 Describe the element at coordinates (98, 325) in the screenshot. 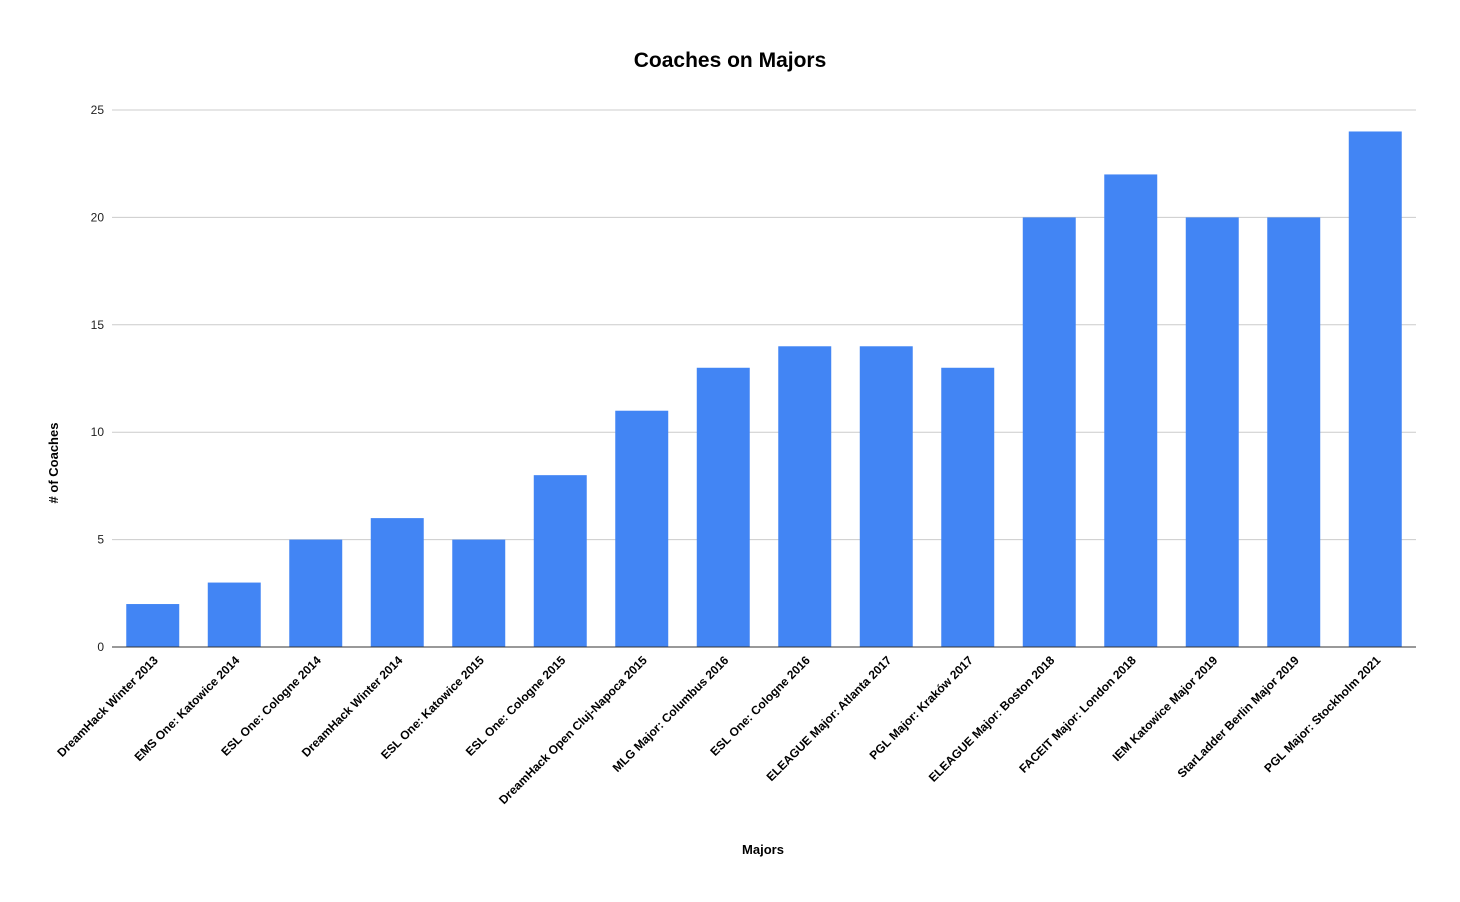

I see `y-tick-label: 15` at that location.